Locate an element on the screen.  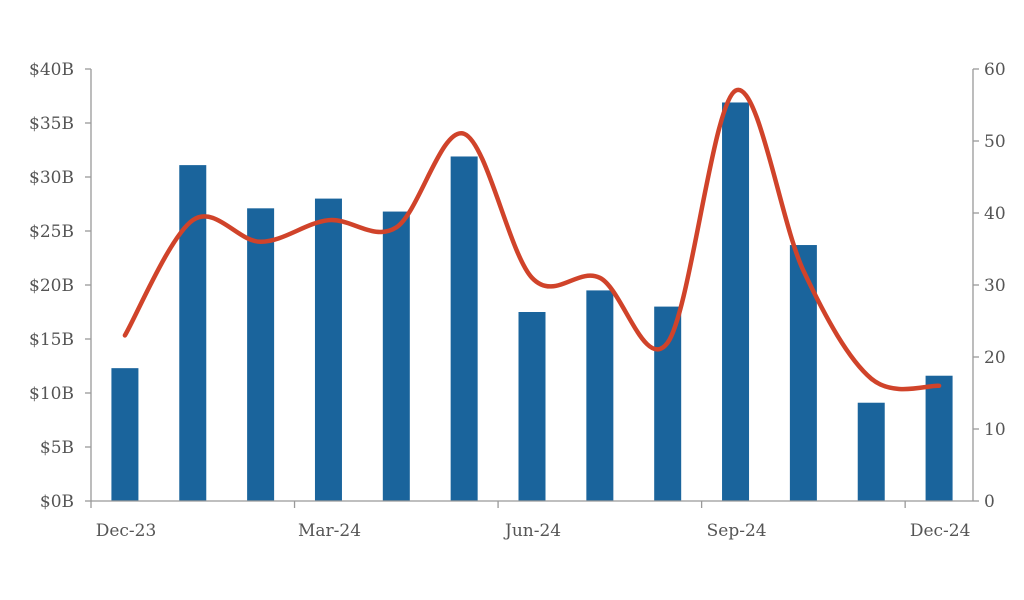
left-tick-label: $25B is located at coordinates (51, 232).